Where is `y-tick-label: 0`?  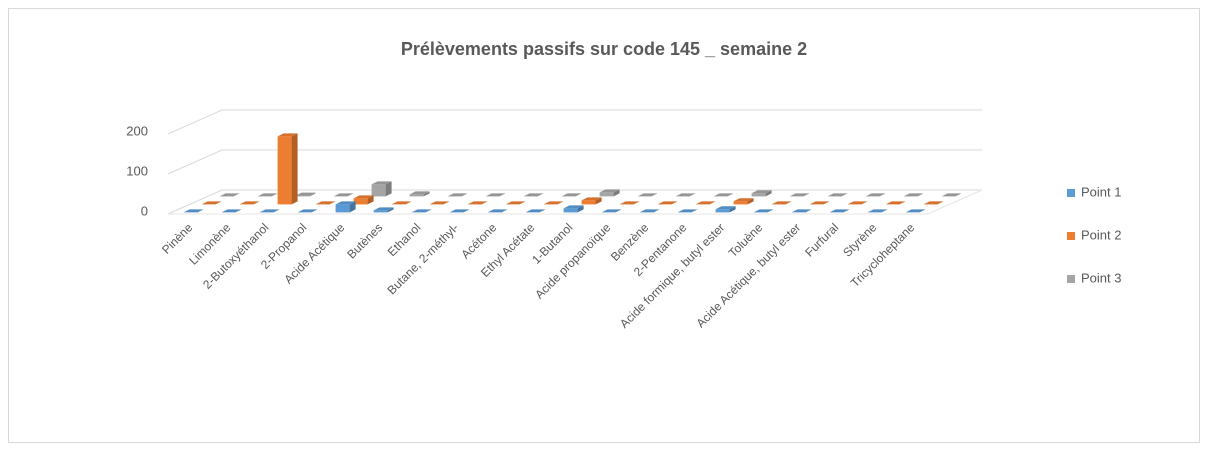
y-tick-label: 0 is located at coordinates (144, 210).